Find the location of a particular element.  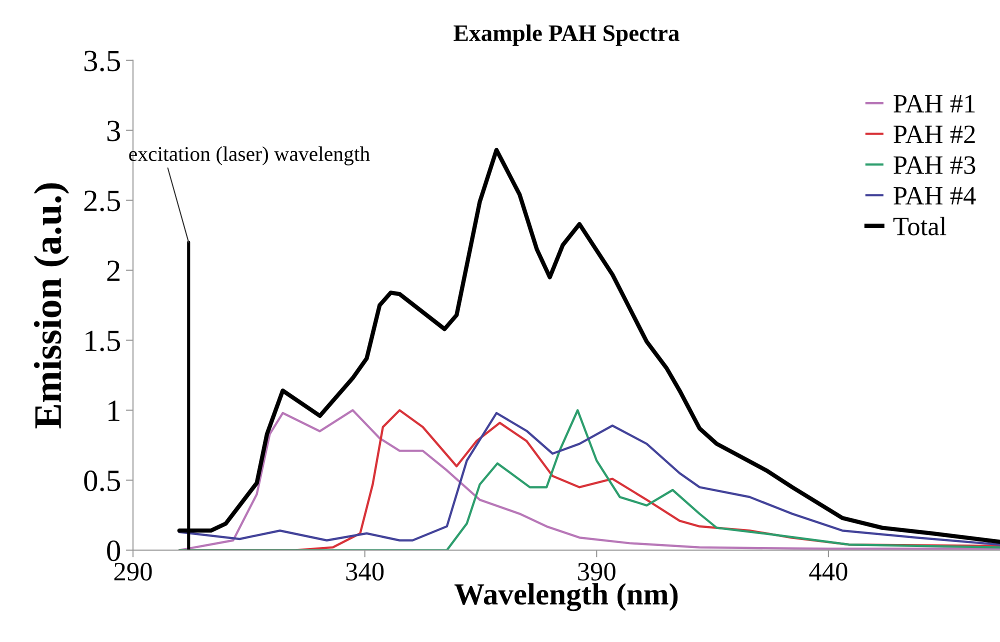

y-tick-label: 2.5 is located at coordinates (102, 201).